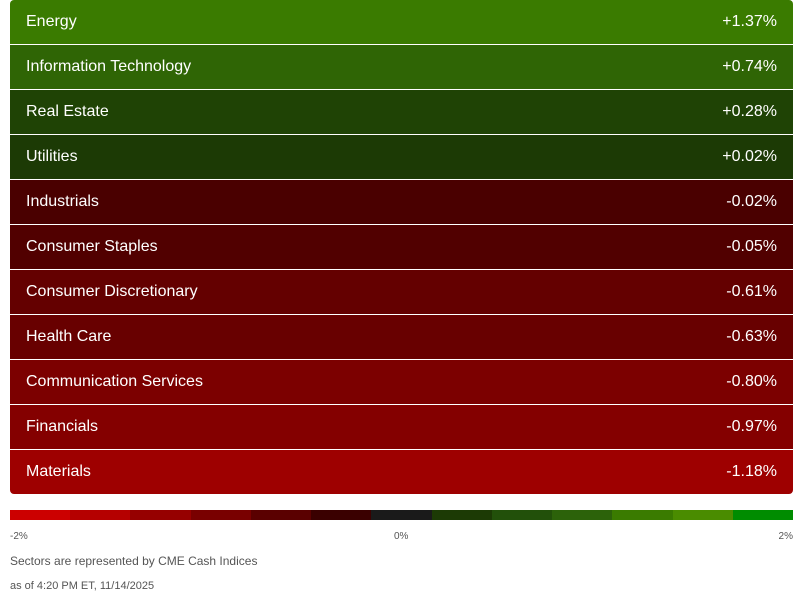 The height and width of the screenshot is (599, 811). I want to click on sector-change: -0.80%, so click(751, 381).